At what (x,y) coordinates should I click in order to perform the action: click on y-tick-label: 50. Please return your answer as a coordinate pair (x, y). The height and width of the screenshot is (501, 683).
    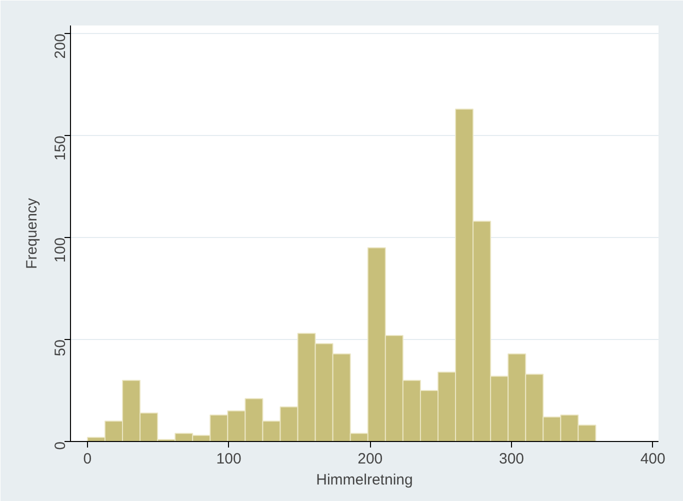
    Looking at the image, I should click on (60, 348).